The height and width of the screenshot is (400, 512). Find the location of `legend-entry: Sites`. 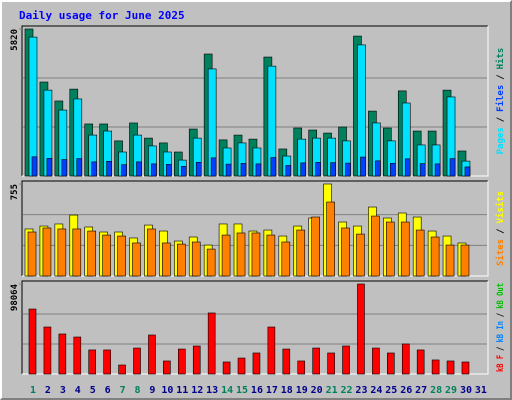

legend-entry: Sites is located at coordinates (500, 252).